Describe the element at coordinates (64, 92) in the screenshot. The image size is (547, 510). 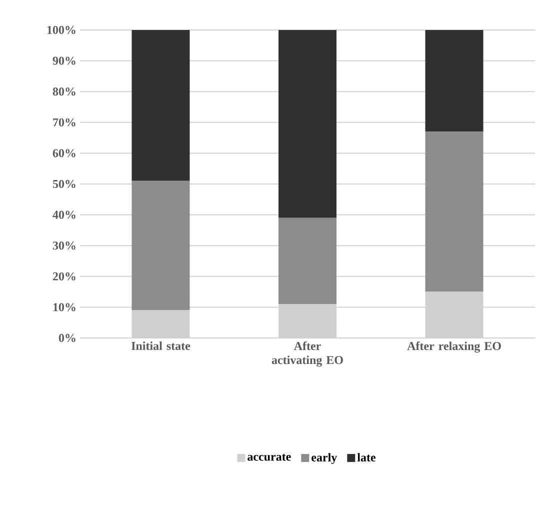
I see `y-tick-label: 80%` at that location.